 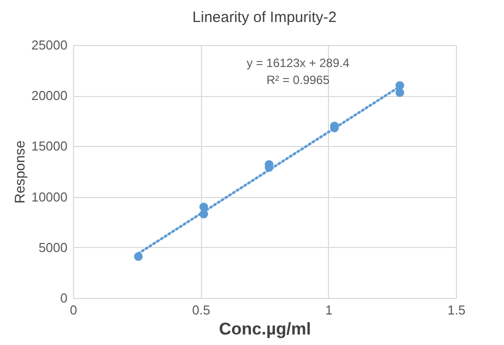 What do you see at coordinates (49, 96) in the screenshot?
I see `y-tick-label: 20000` at bounding box center [49, 96].